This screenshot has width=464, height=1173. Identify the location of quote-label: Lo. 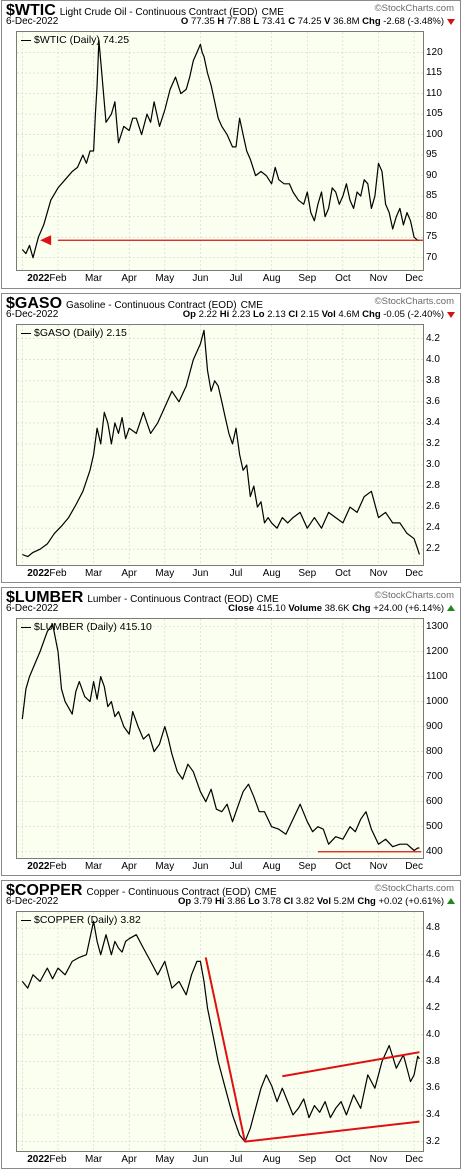
(259, 314).